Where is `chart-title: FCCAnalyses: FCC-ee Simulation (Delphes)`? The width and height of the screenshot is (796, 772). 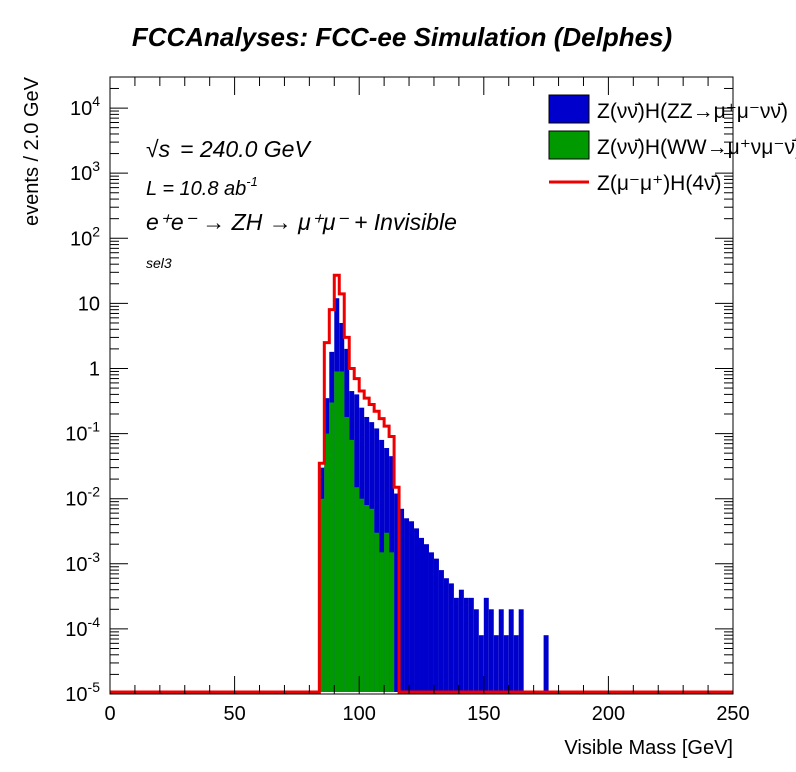
chart-title: FCCAnalyses: FCC-ee Simulation (Delphes) is located at coordinates (402, 37).